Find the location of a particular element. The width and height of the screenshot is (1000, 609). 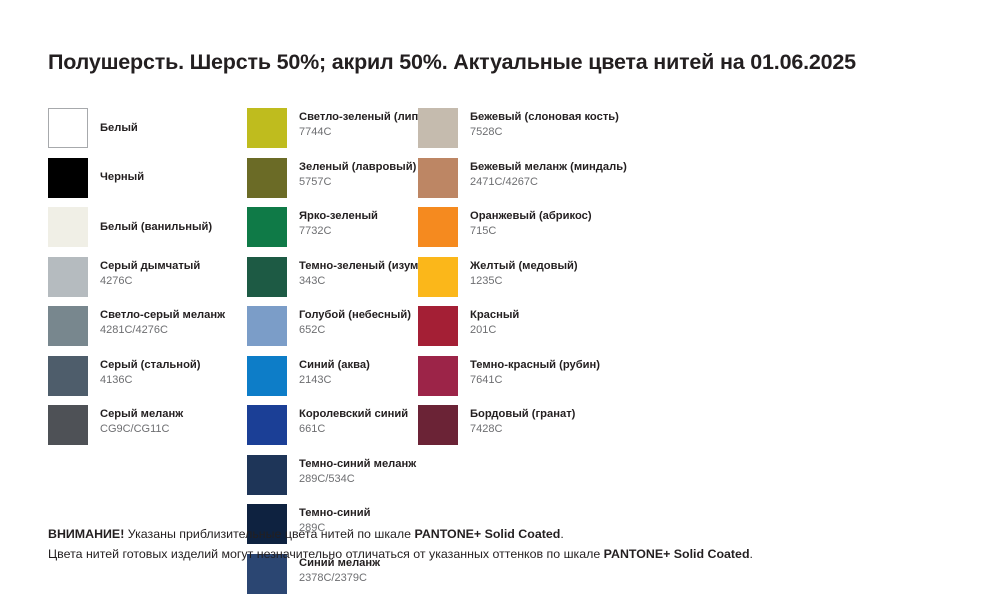

color-swatch-row: Темно-красный (рубин) 7641C is located at coordinates (533, 376).